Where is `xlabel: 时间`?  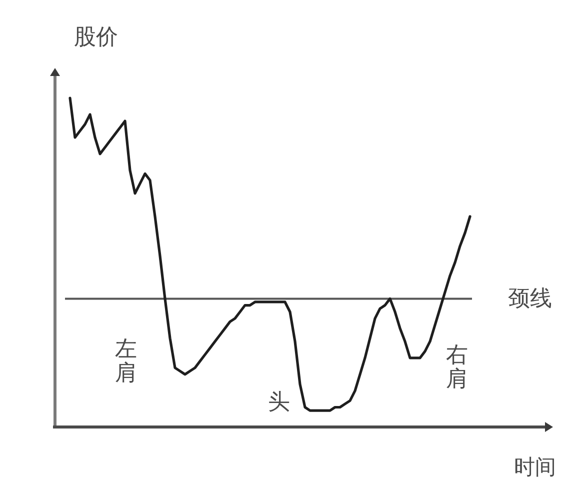
xlabel: 时间 is located at coordinates (535, 467).